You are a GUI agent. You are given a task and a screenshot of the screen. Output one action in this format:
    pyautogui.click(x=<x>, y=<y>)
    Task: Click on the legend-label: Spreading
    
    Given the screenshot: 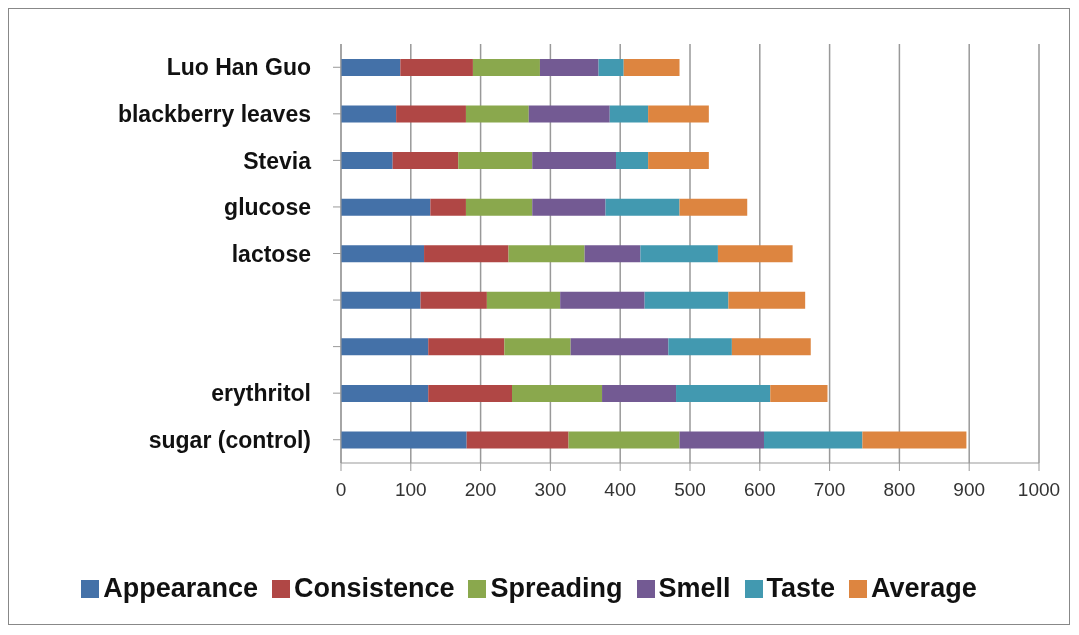 What is the action you would take?
    pyautogui.click(x=556, y=588)
    